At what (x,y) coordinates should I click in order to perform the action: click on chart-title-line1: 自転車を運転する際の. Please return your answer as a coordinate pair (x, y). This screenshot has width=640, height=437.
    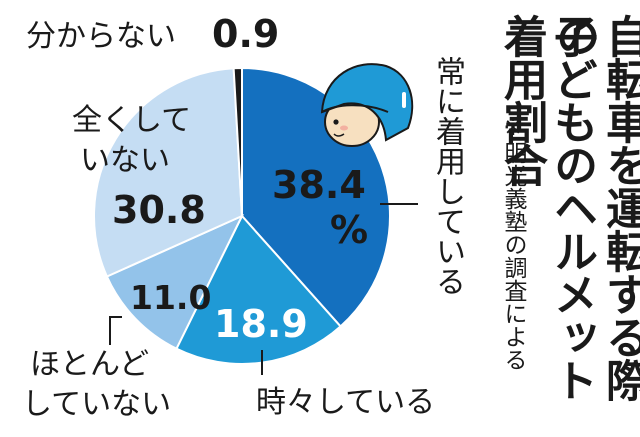
    Looking at the image, I should click on (594, 207).